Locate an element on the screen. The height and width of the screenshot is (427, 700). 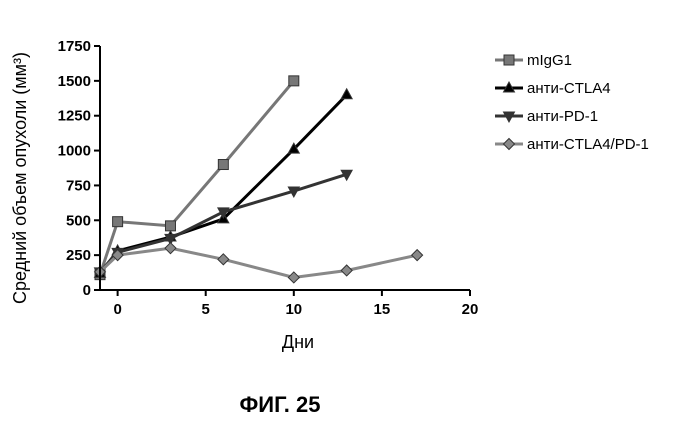
x-tick-label: 10 is located at coordinates (293, 309).